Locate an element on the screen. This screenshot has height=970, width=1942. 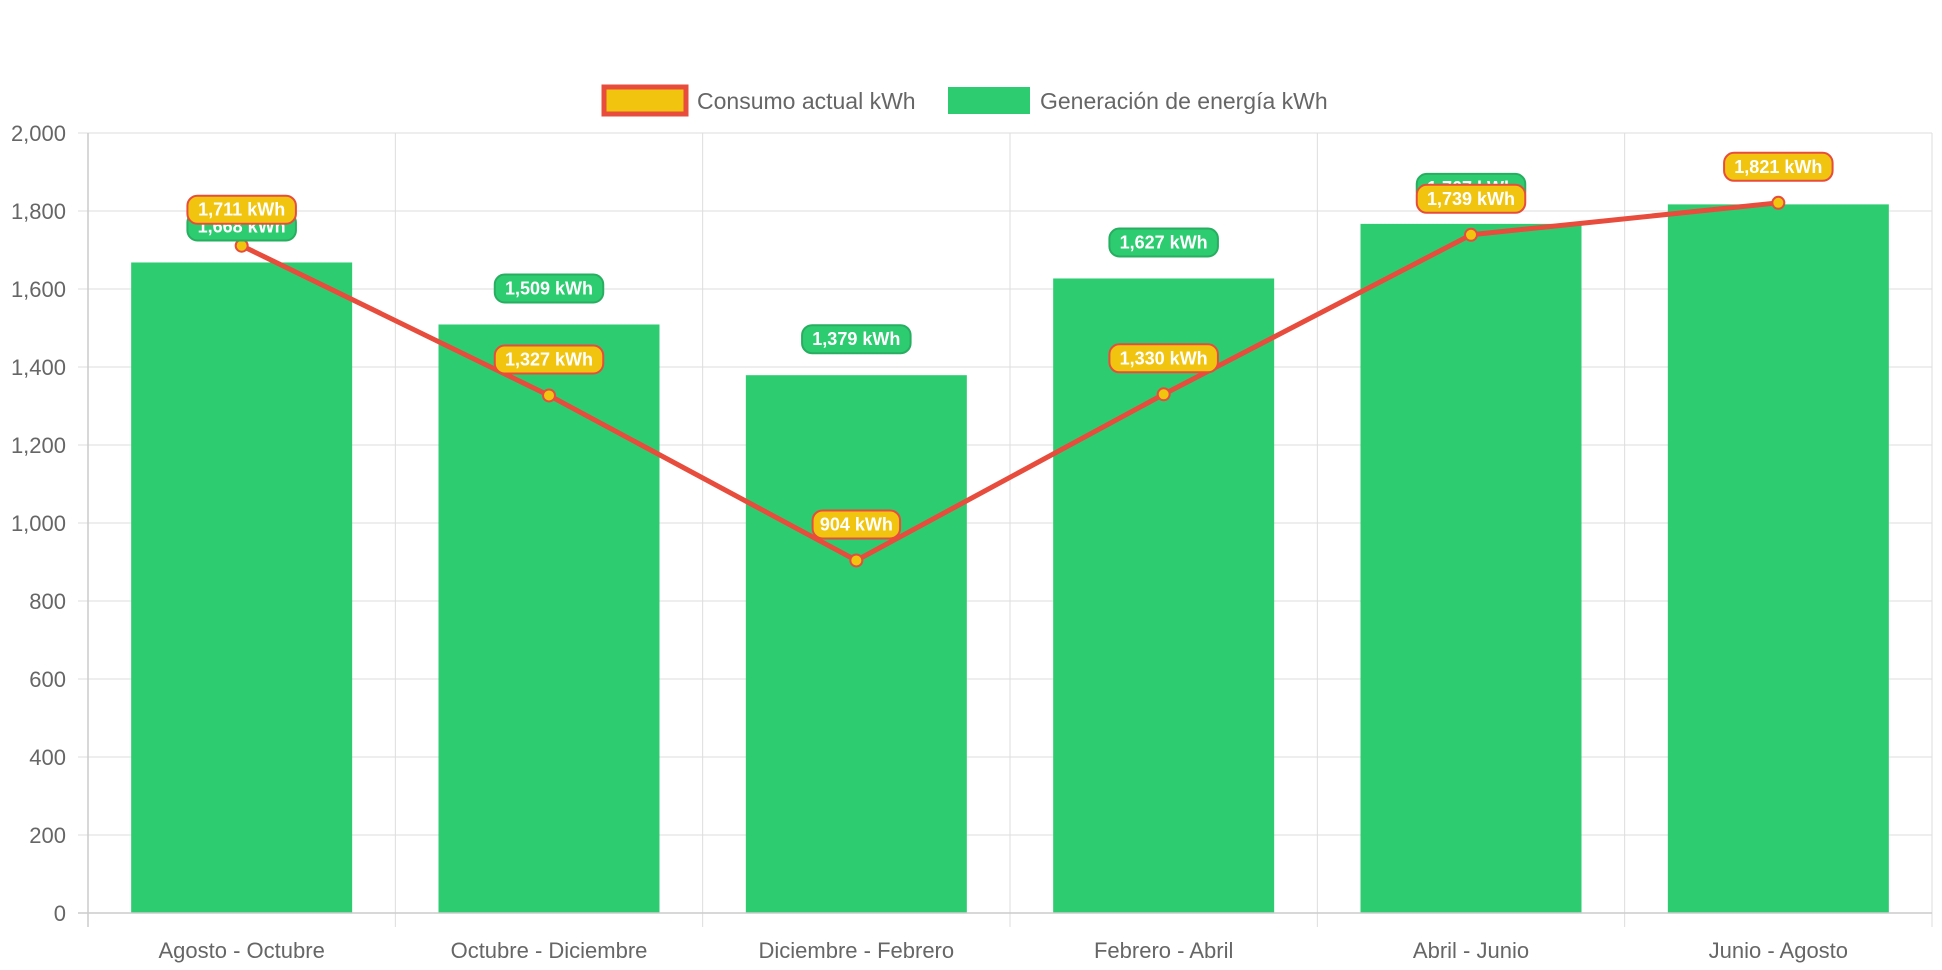
consumption-data-label: 1,711 kWh is located at coordinates (241, 209).